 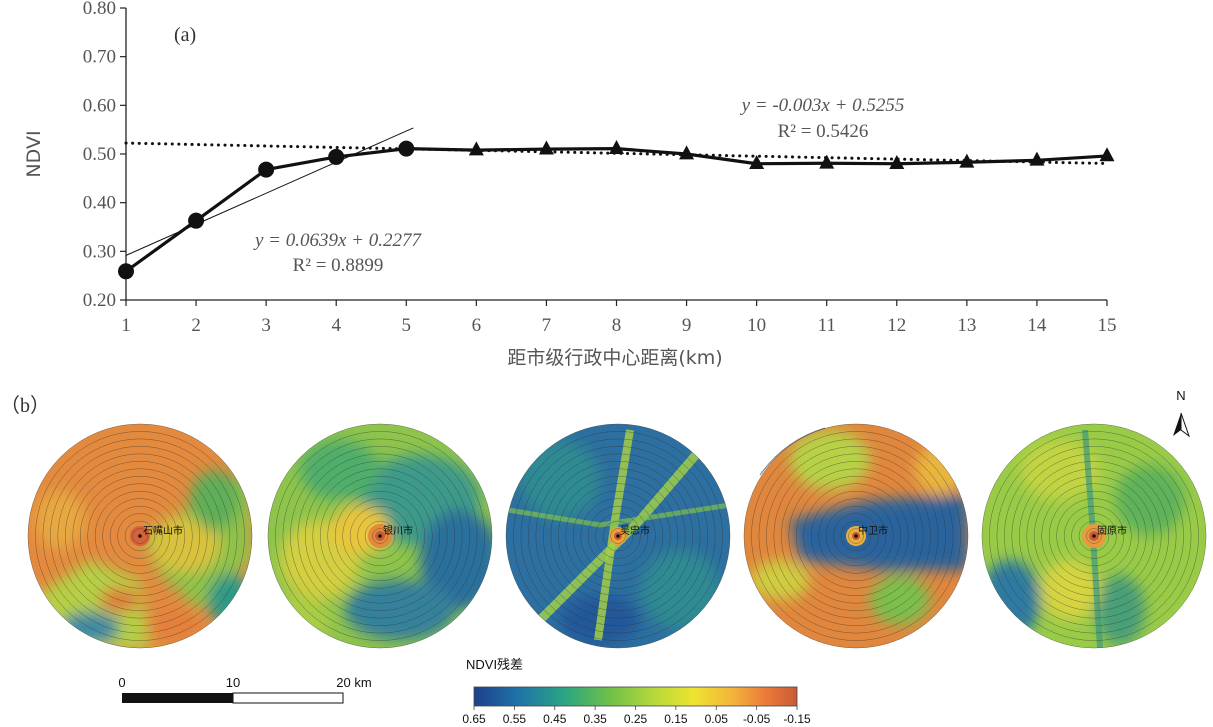 What do you see at coordinates (1037, 325) in the screenshot?
I see `x-tick-label: 14` at bounding box center [1037, 325].